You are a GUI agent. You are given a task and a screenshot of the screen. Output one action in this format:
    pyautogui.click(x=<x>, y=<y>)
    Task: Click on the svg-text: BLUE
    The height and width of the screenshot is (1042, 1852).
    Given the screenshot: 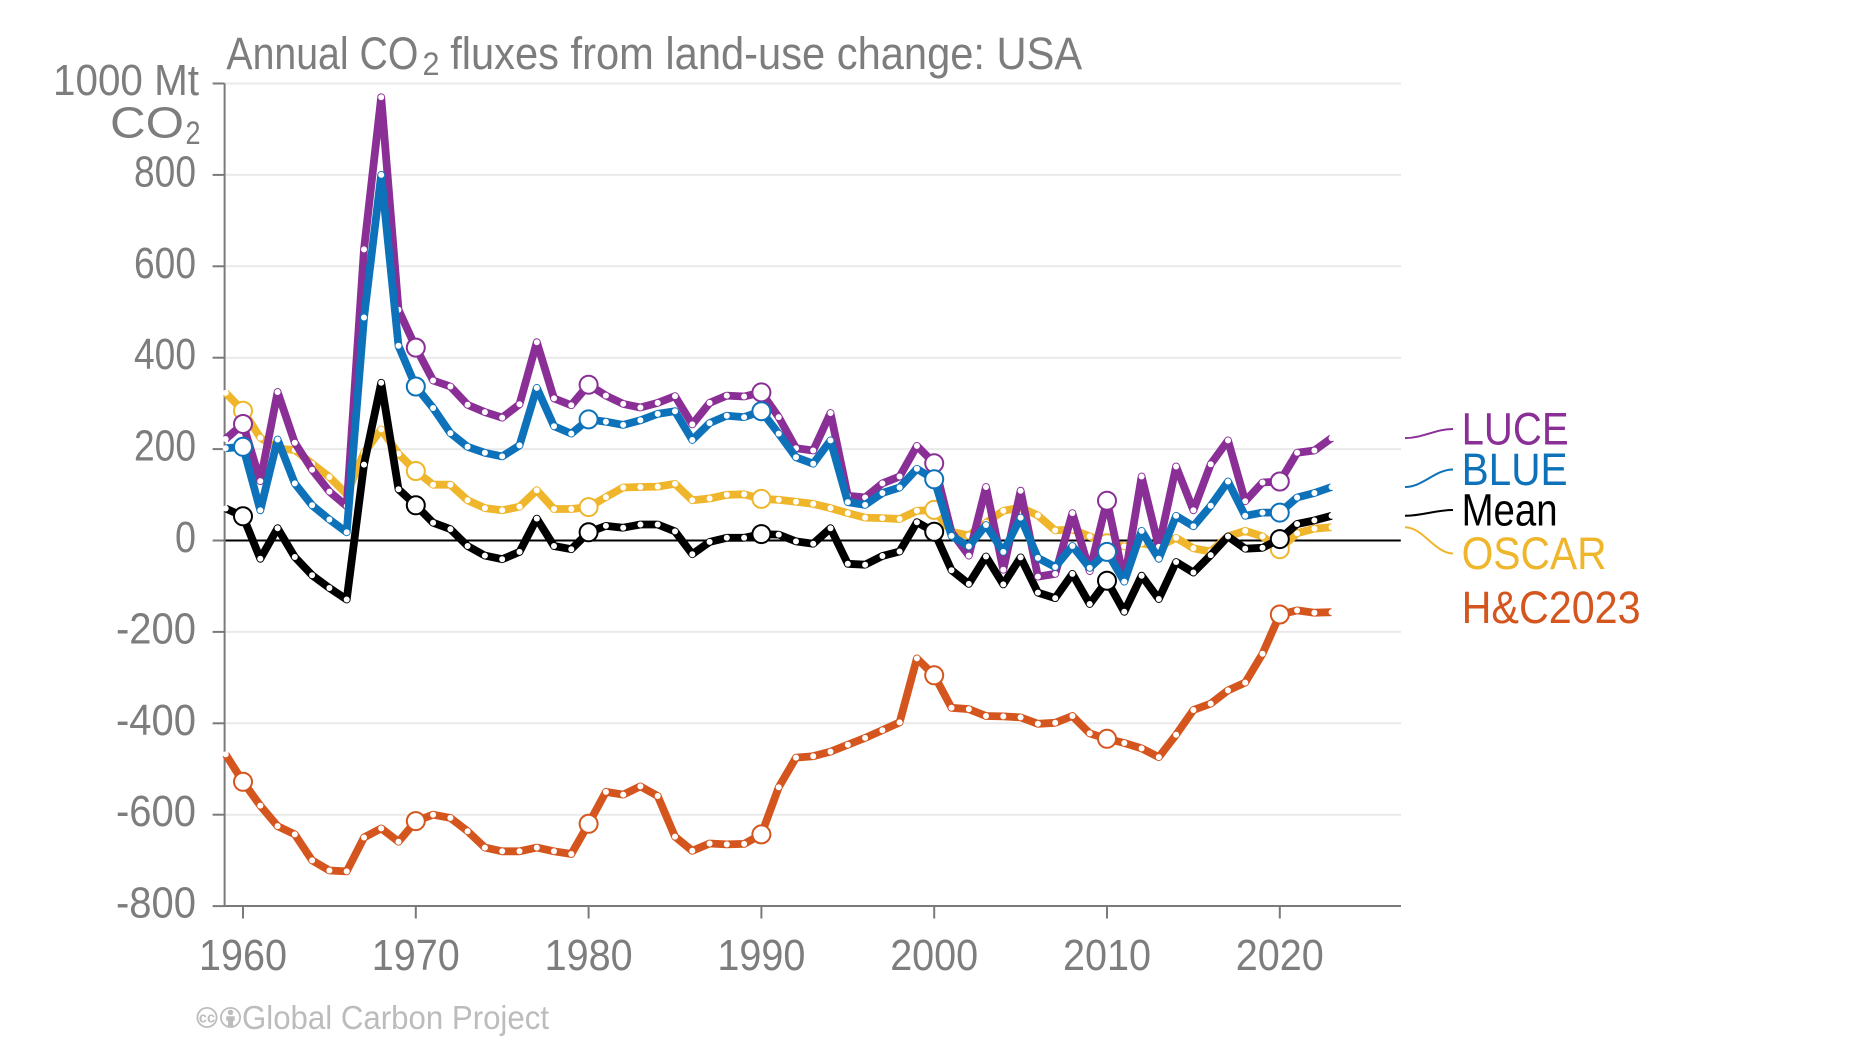 What is the action you would take?
    pyautogui.click(x=1515, y=469)
    